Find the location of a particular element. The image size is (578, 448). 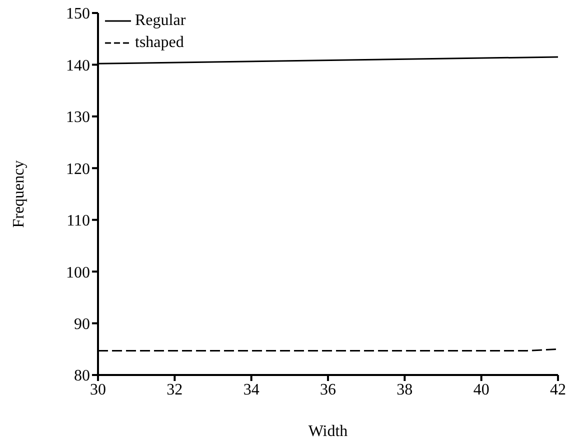

y-tick-label: 90 is located at coordinates (82, 324).